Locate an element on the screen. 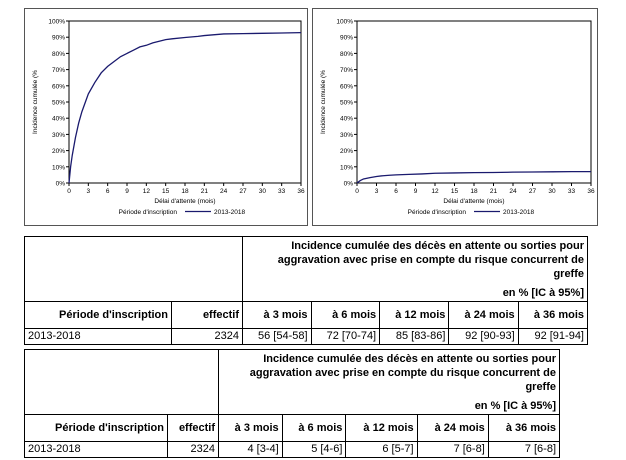 The width and height of the screenshot is (626, 460). chart-2-y-tick-label: 0% is located at coordinates (349, 184).